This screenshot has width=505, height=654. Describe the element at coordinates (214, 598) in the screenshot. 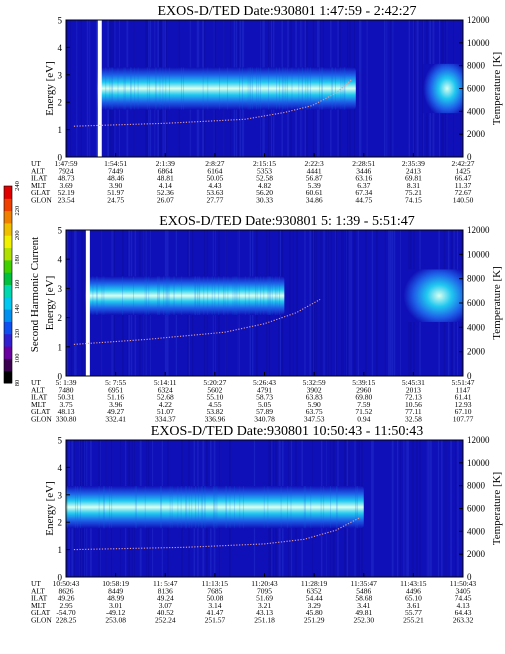

I see `orbit-value: 50.08` at that location.